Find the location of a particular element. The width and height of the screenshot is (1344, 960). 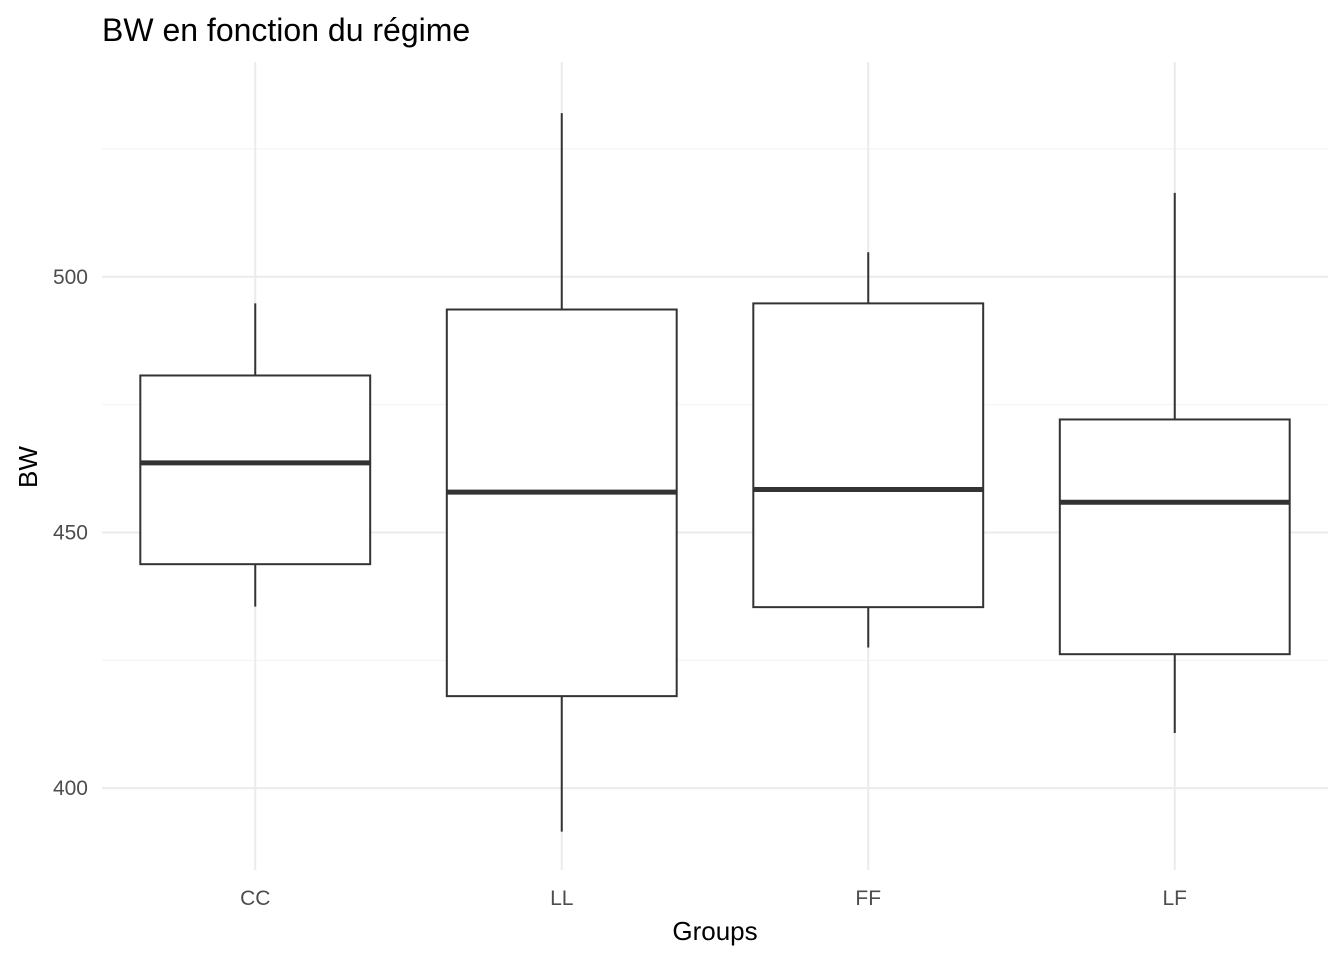

y-tick-label: 500 is located at coordinates (70, 277).